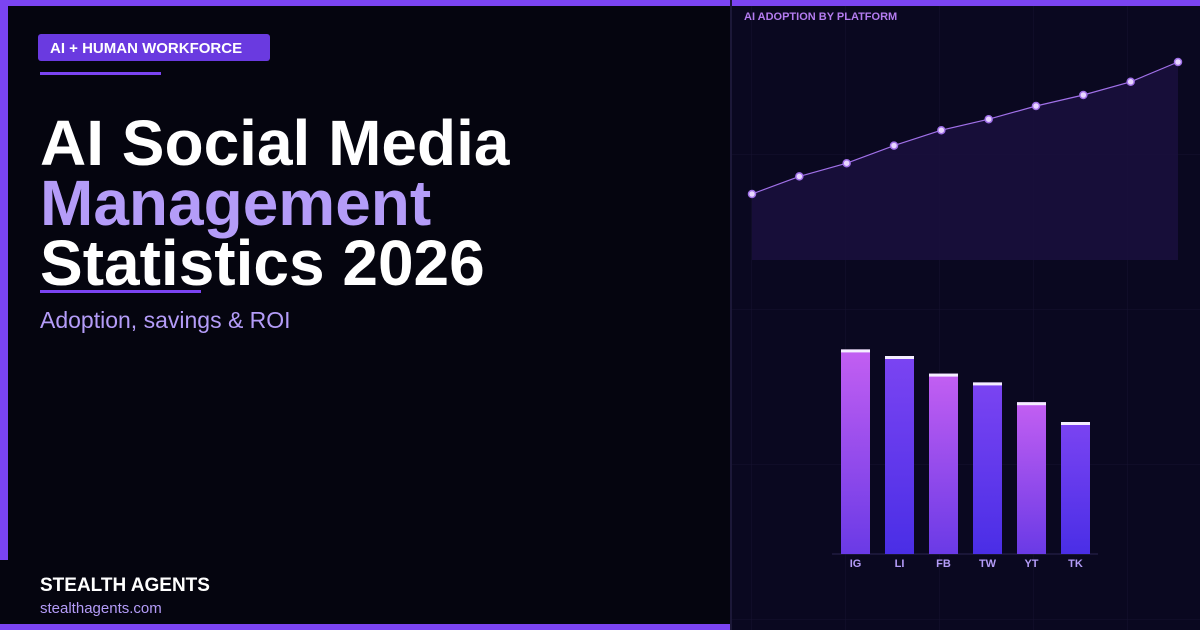 The width and height of the screenshot is (1200, 630). Describe the element at coordinates (943, 564) in the screenshot. I see `x-tick-label: FB` at that location.